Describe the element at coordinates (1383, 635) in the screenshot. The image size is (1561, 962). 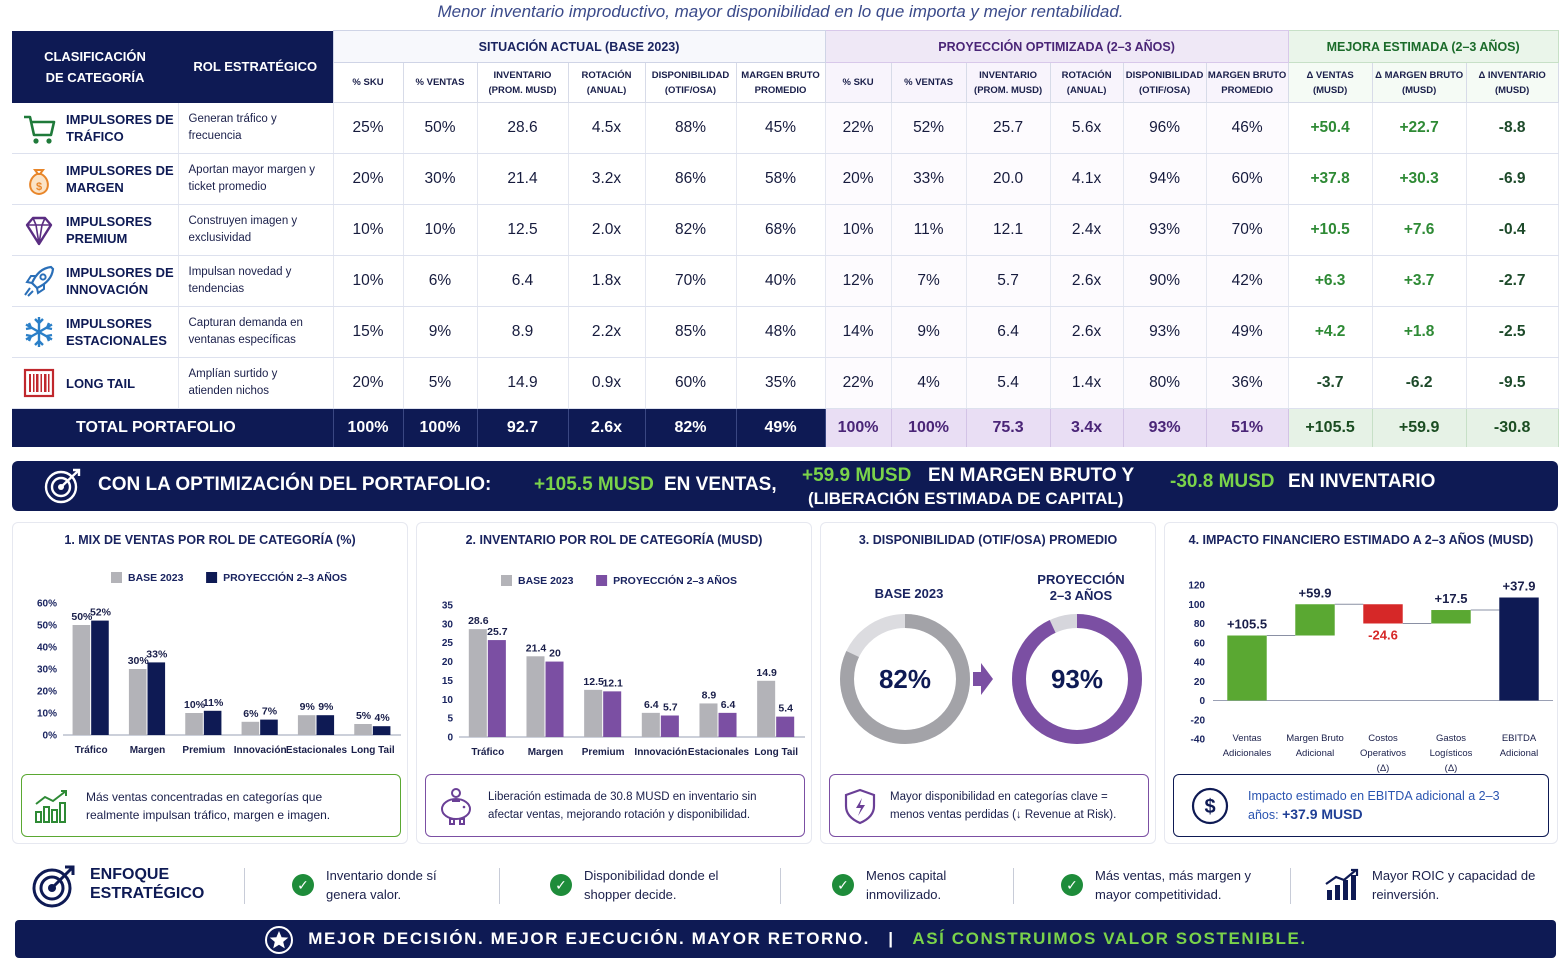
I see `data-label: -24.6` at that location.